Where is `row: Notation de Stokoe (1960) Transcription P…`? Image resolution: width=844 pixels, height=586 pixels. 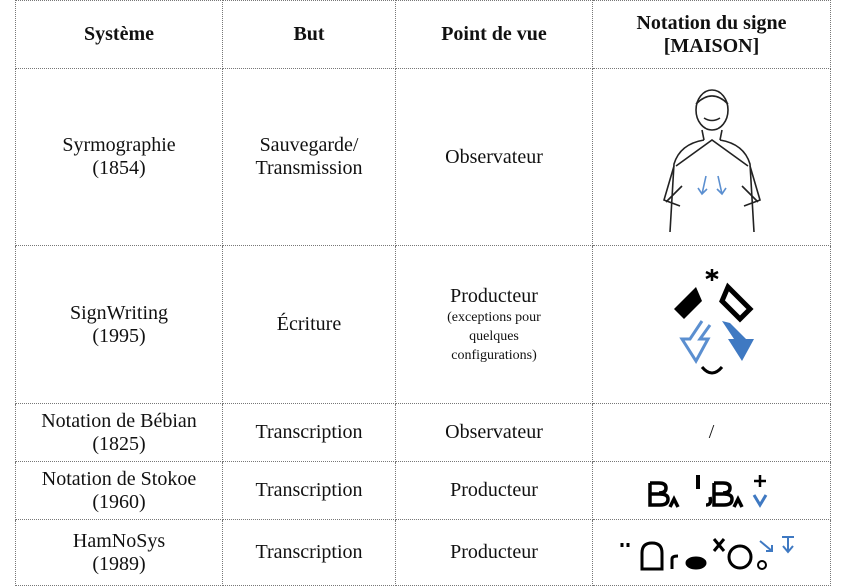
row: Notation de Stokoe (1960) Transcription P… is located at coordinates (423, 490).